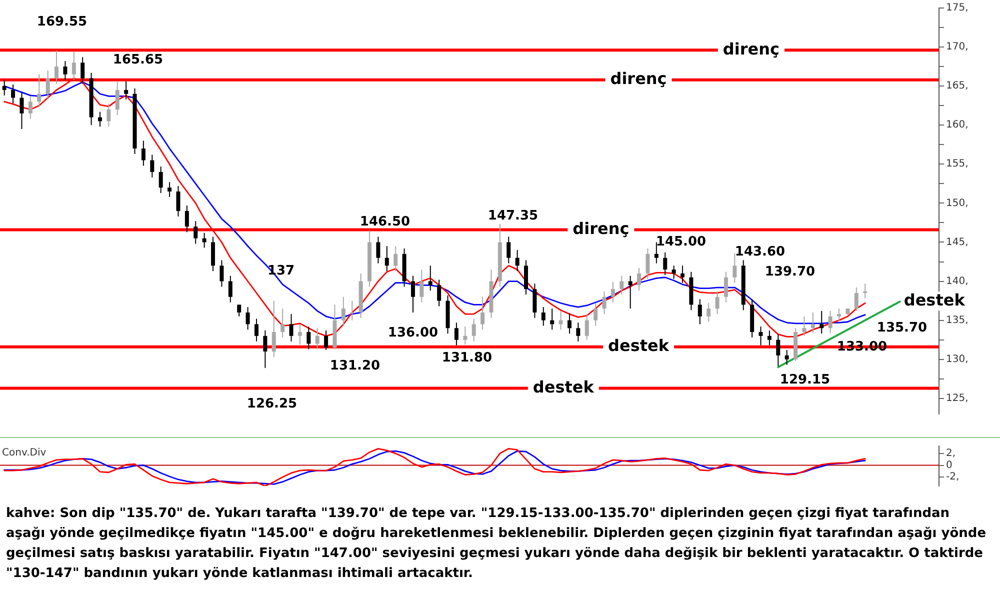  What do you see at coordinates (957, 398) in the screenshot?
I see `y-tick-label: 125,` at bounding box center [957, 398].